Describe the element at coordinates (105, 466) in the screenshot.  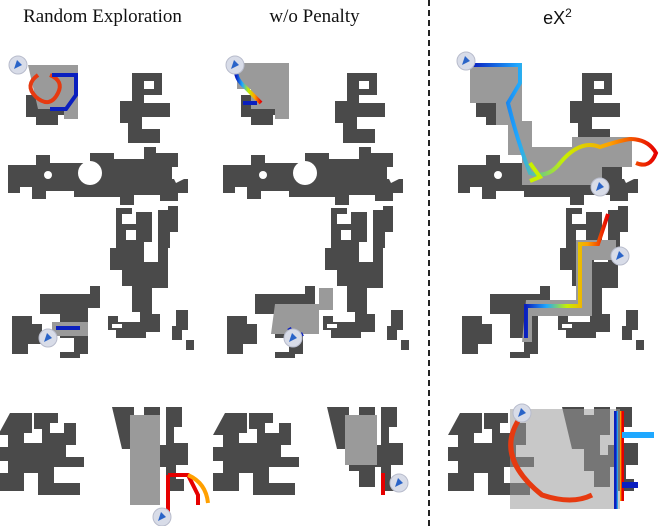
I see `panel-row3-random-exploration` at that location.